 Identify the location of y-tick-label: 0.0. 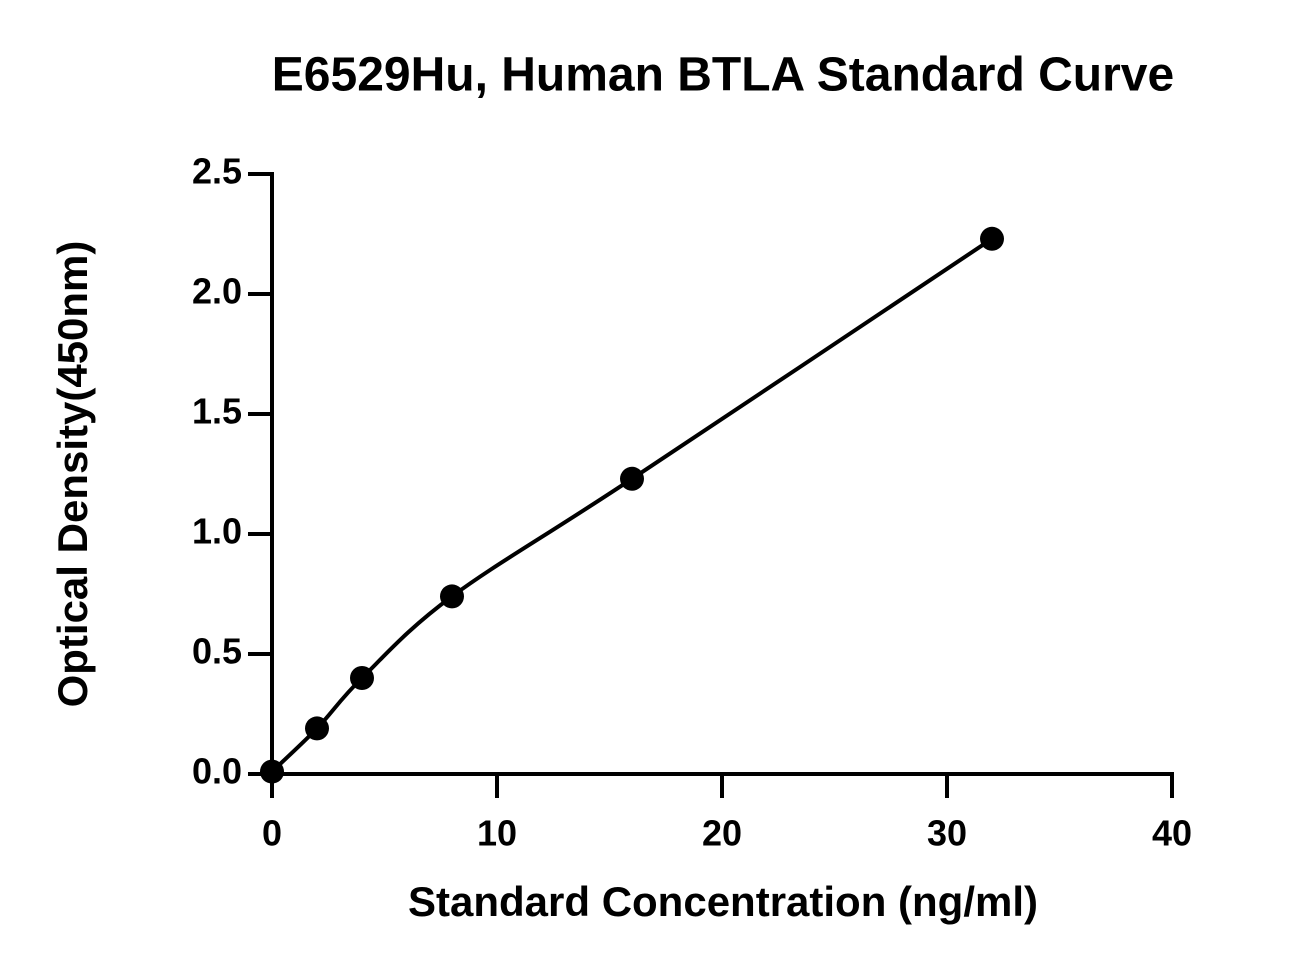
(217, 771).